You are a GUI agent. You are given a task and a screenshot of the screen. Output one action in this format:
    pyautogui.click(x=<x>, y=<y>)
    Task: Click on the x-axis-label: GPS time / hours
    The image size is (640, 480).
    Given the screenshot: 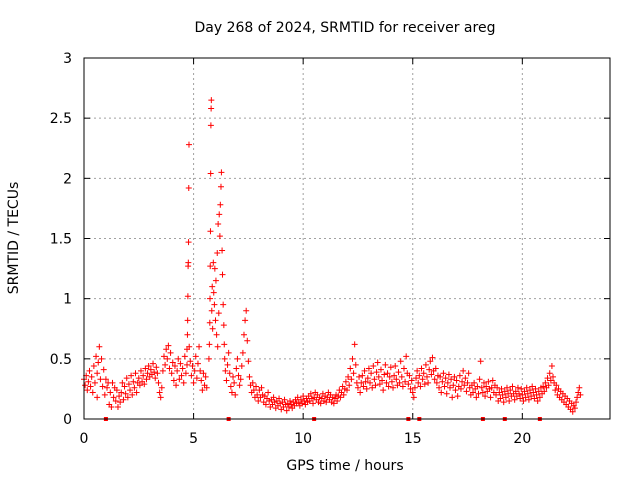 What is the action you would take?
    pyautogui.click(x=344, y=466)
    